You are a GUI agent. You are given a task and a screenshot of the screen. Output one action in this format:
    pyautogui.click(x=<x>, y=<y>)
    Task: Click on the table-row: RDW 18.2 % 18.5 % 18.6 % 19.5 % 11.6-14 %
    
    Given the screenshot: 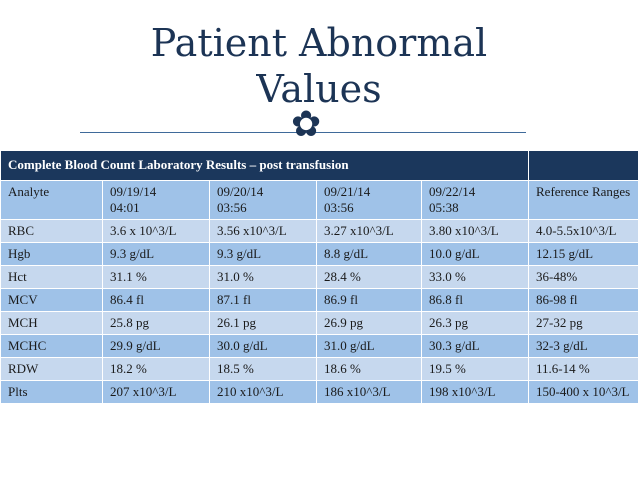 What is the action you would take?
    pyautogui.click(x=319, y=369)
    